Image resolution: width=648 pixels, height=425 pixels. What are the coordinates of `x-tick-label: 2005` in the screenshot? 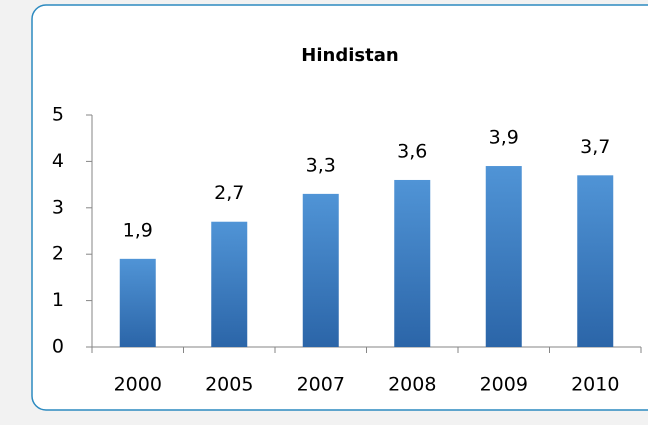 It's located at (229, 385).